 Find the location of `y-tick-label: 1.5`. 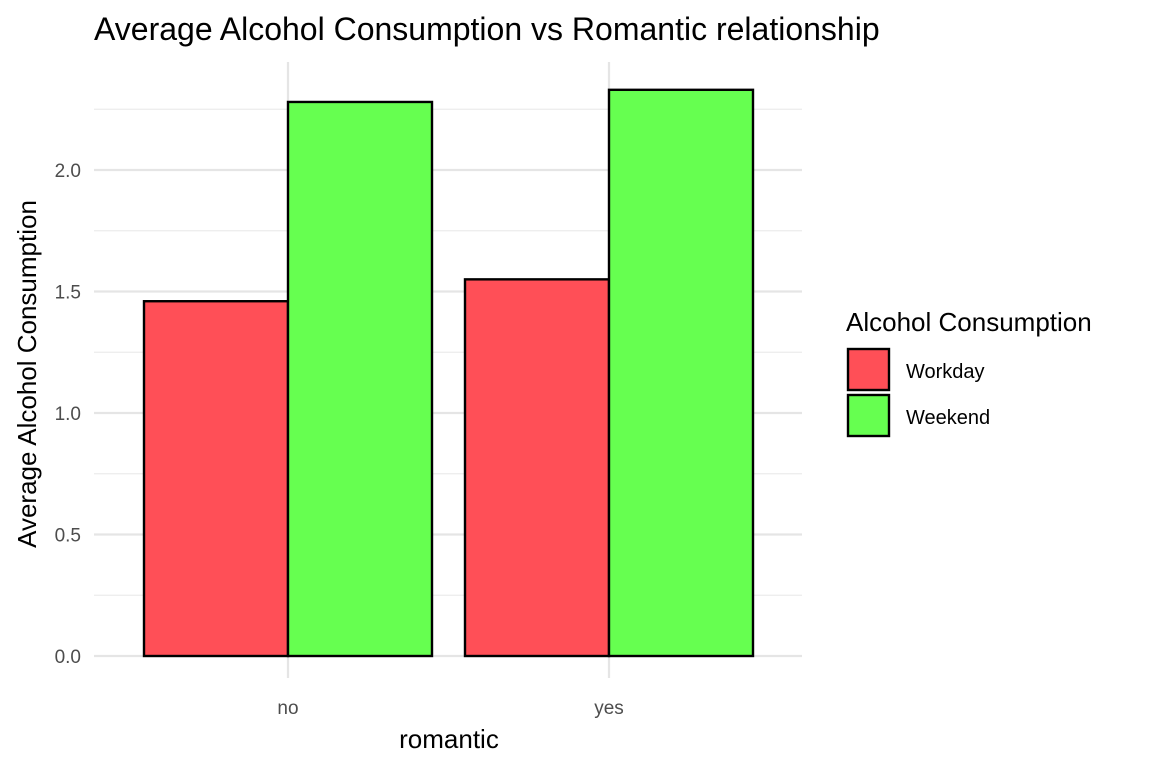

y-tick-label: 1.5 is located at coordinates (68, 293).